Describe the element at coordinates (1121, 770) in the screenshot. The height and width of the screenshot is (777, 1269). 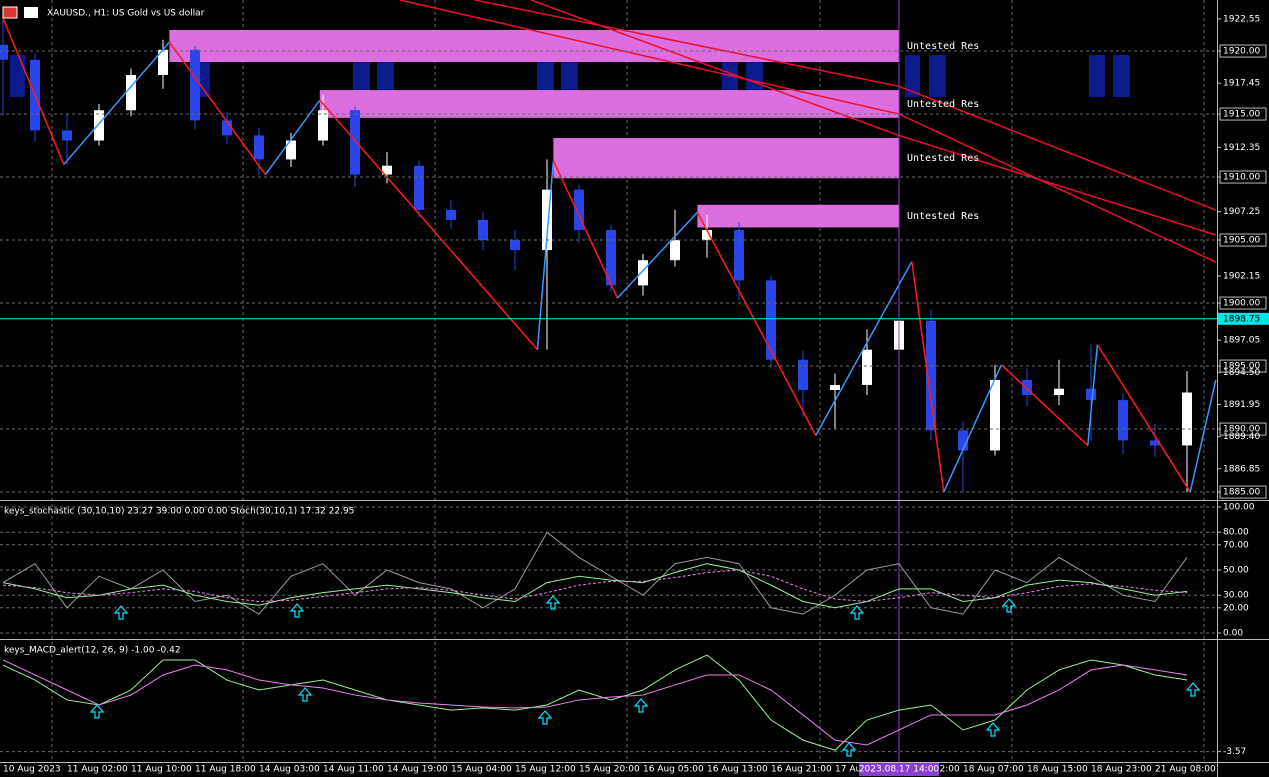
I see `x-tick-label: 18 Aug 23:00` at that location.